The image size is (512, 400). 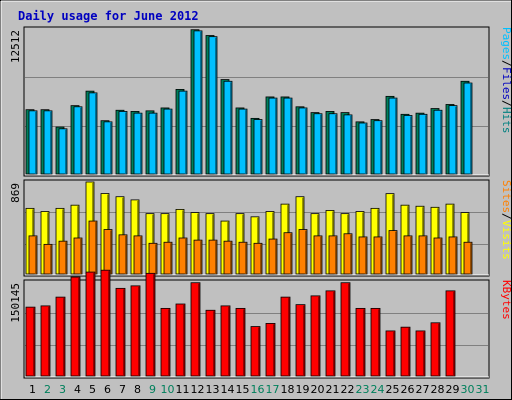 I want to click on legend-hits_files_pages: Pages/Files/Hits, so click(x=506, y=80).